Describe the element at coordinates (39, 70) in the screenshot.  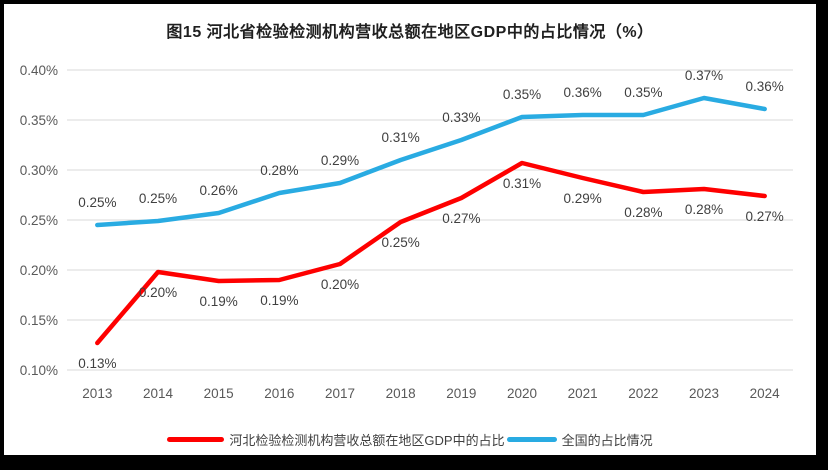
I see `y-axis-tick-label: 0.40%` at that location.